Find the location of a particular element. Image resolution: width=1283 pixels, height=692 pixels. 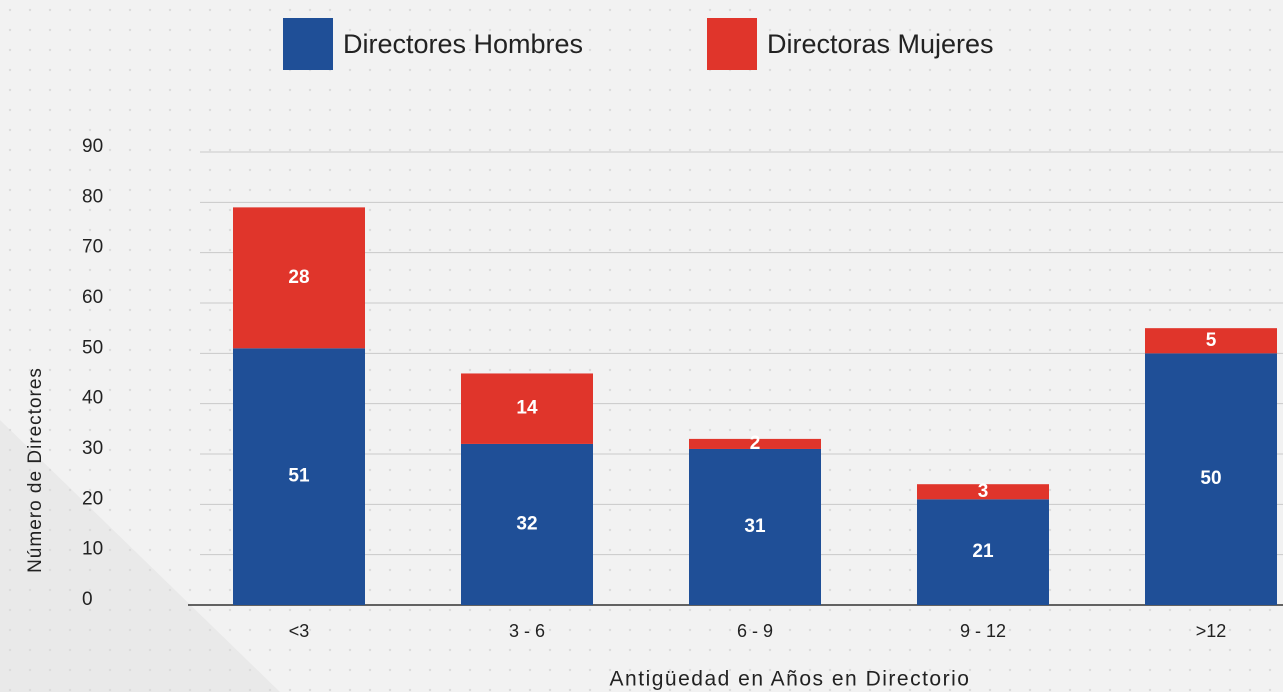

value-label: 3 is located at coordinates (983, 491).